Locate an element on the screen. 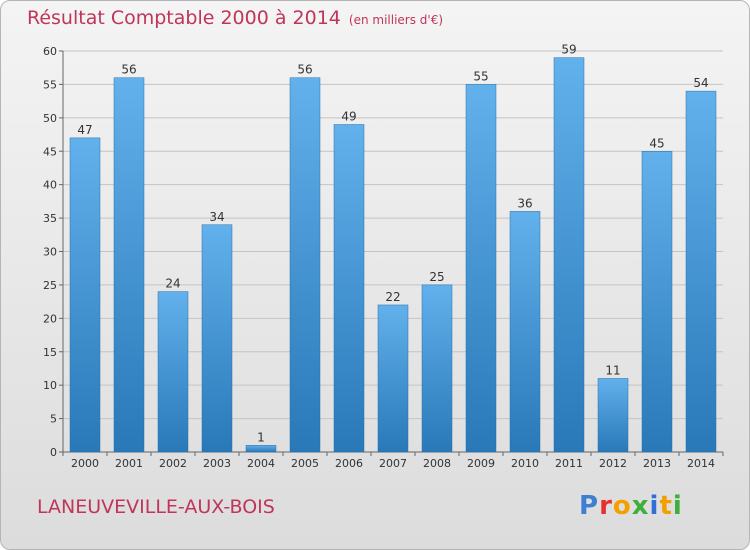 This screenshot has height=550, width=750. bar-2012 is located at coordinates (613, 415).